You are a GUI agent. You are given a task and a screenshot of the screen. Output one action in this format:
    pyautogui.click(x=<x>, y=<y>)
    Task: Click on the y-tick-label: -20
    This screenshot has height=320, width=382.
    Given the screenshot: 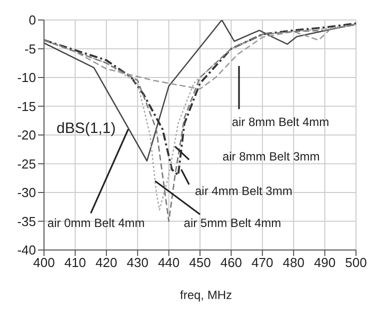 What is the action you would take?
    pyautogui.click(x=26, y=135)
    